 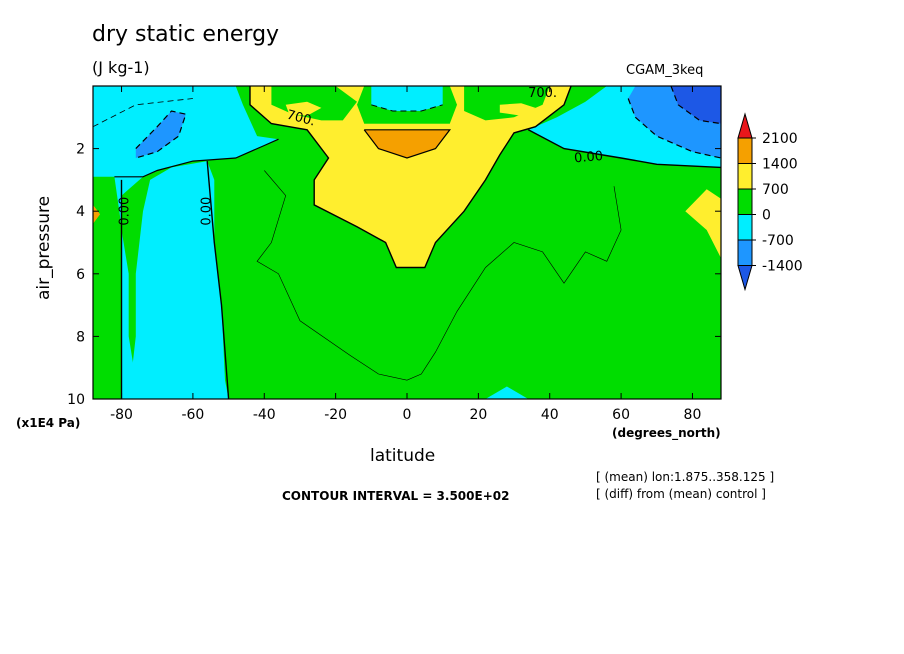 I want to click on x-tick-label: 20, so click(x=478, y=415).